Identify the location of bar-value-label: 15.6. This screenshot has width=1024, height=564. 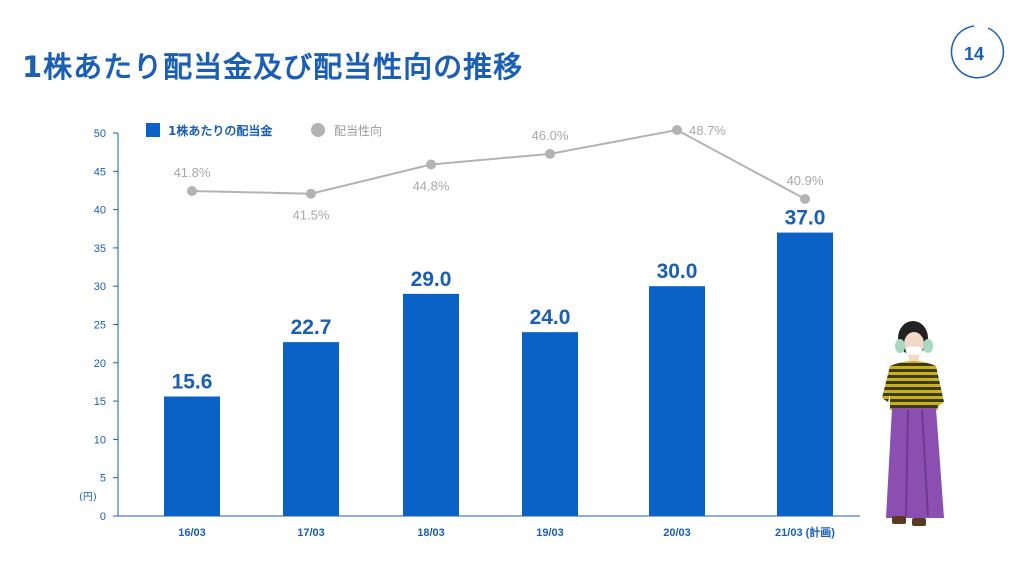
(192, 382).